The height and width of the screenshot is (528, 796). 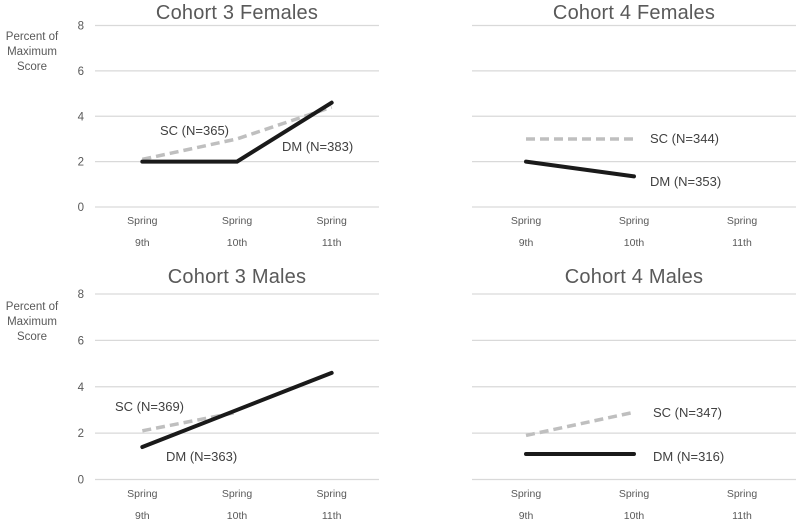 What do you see at coordinates (318, 146) in the screenshot?
I see `series-label-dm: DM (N=383)` at bounding box center [318, 146].